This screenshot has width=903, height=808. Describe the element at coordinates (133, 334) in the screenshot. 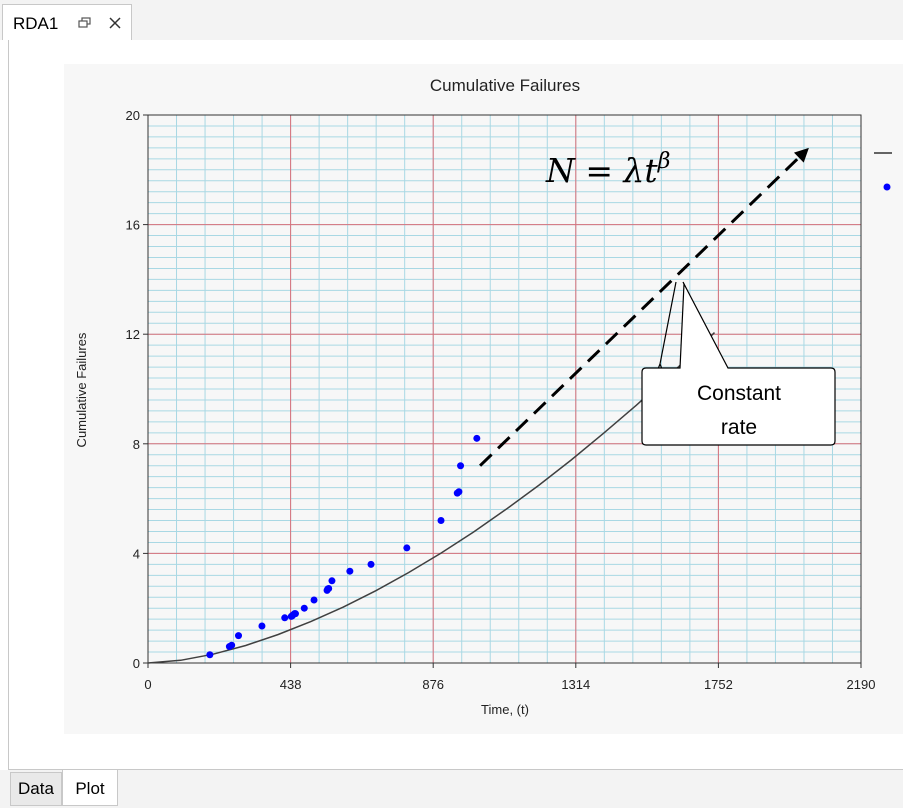

I see `y-tick-label: 12` at that location.